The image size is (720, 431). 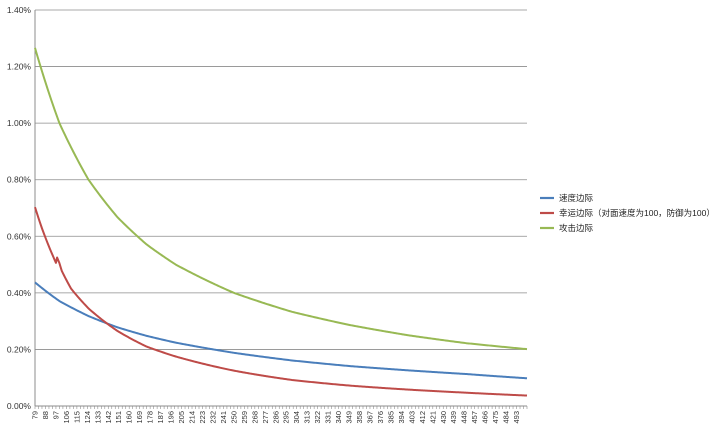 I want to click on x-tick-label: 115, so click(x=76, y=417).